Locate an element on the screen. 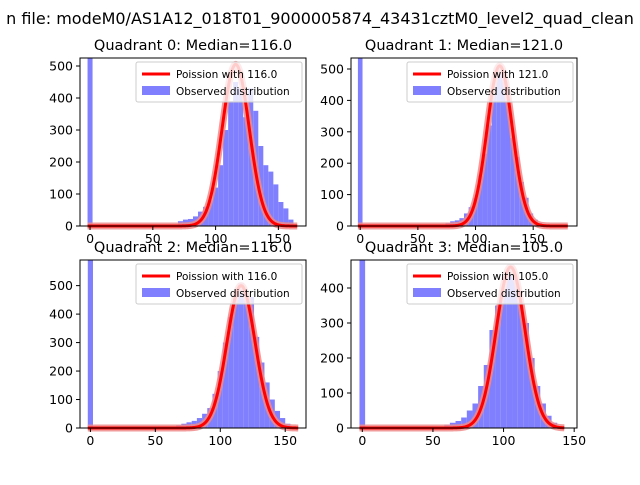 This screenshot has width=640, height=485. panel-title: Quadrant 0: Median=116.0 is located at coordinates (193, 46).